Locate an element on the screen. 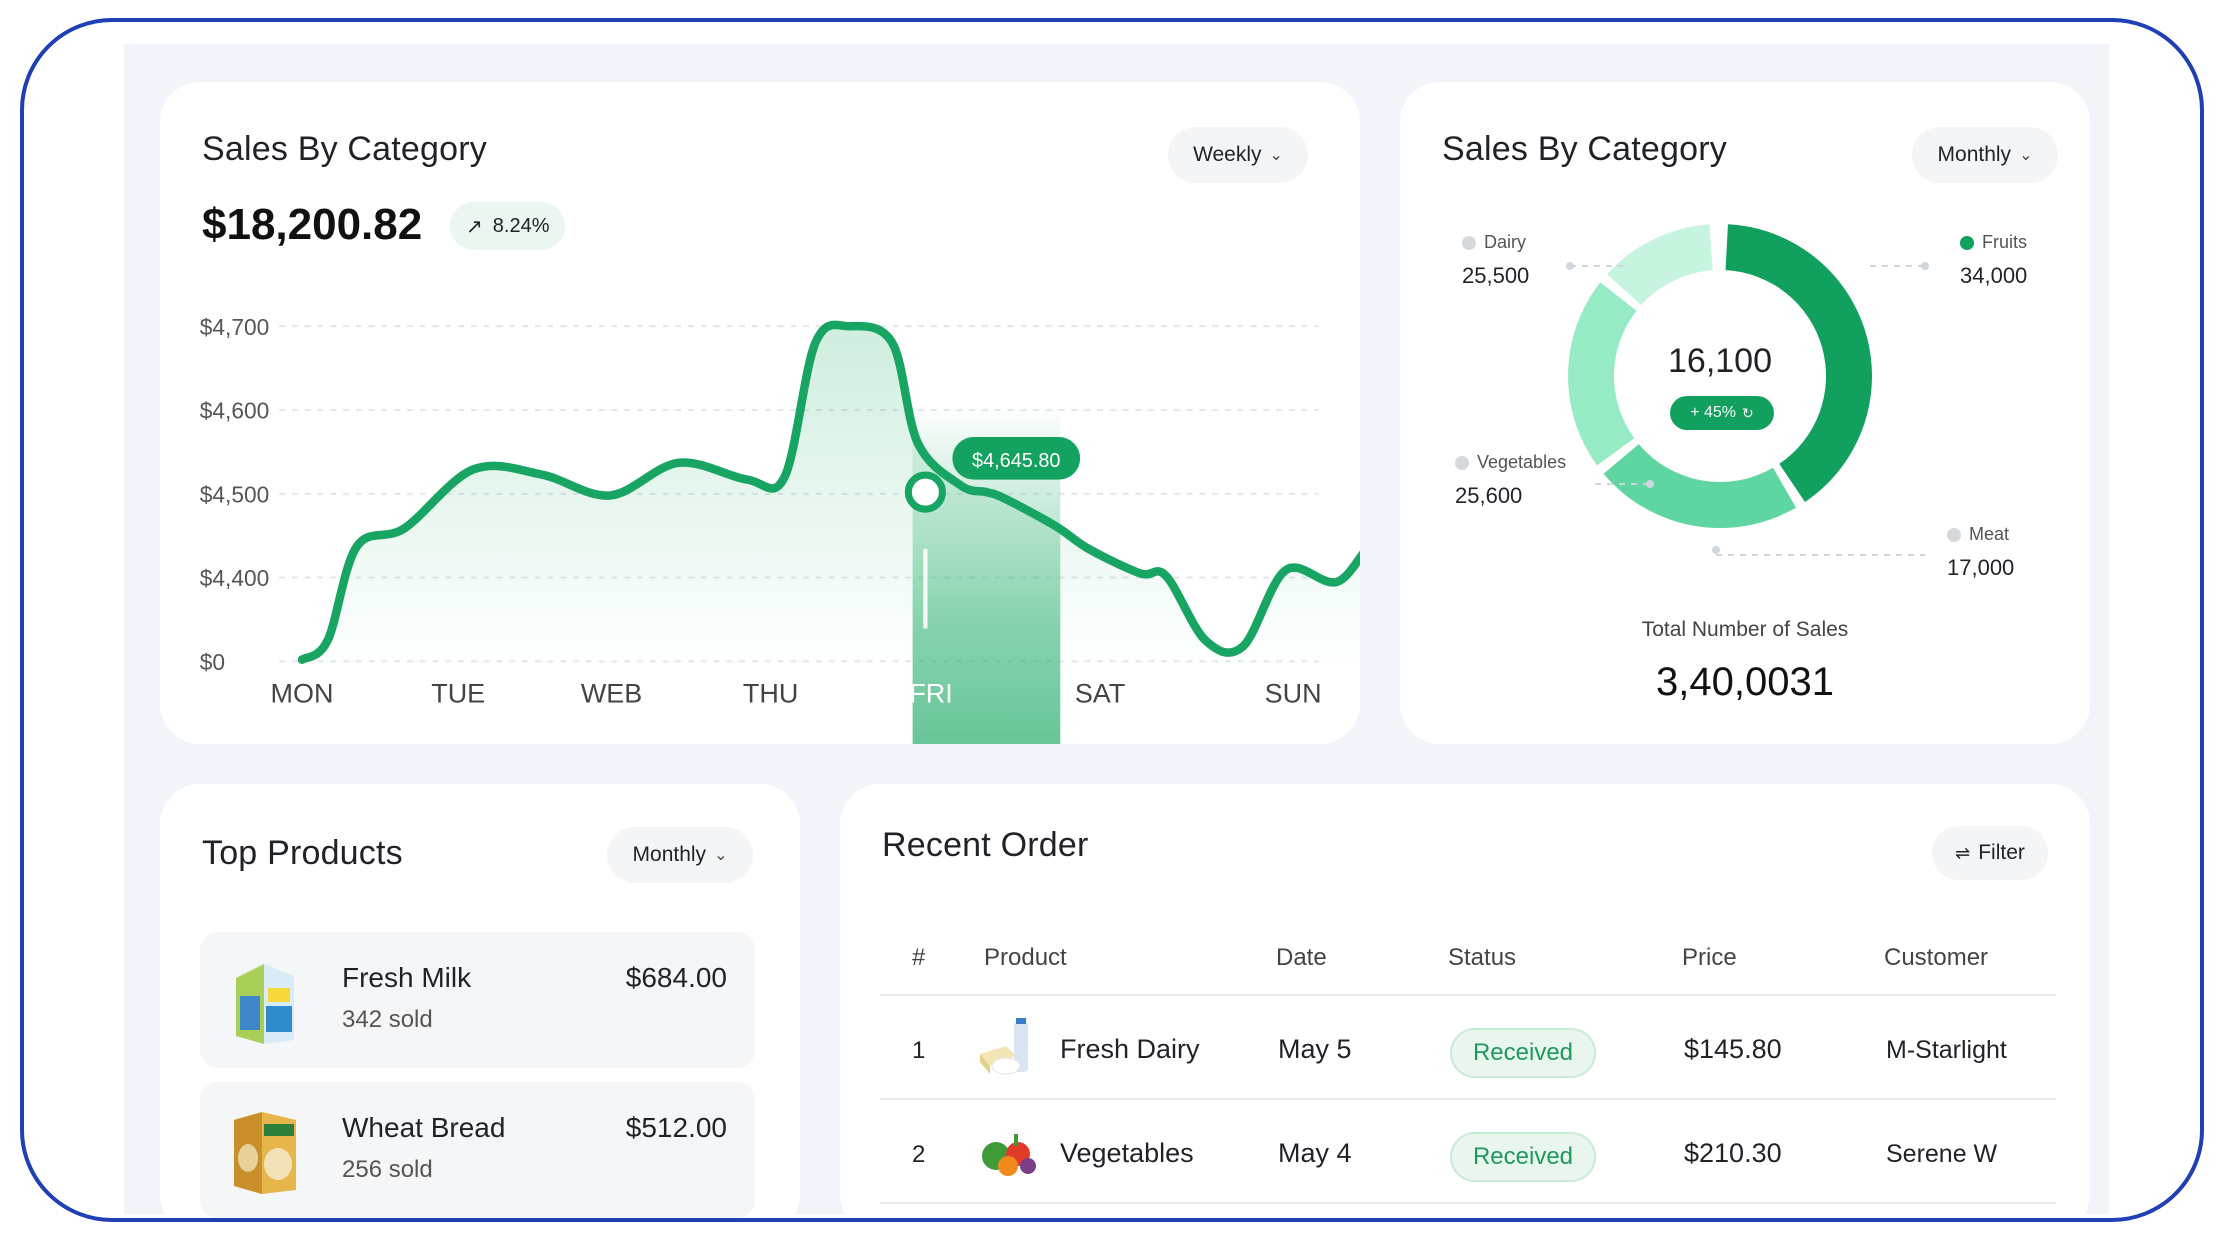  growth-badge: ↗ 8.24% is located at coordinates (508, 226).